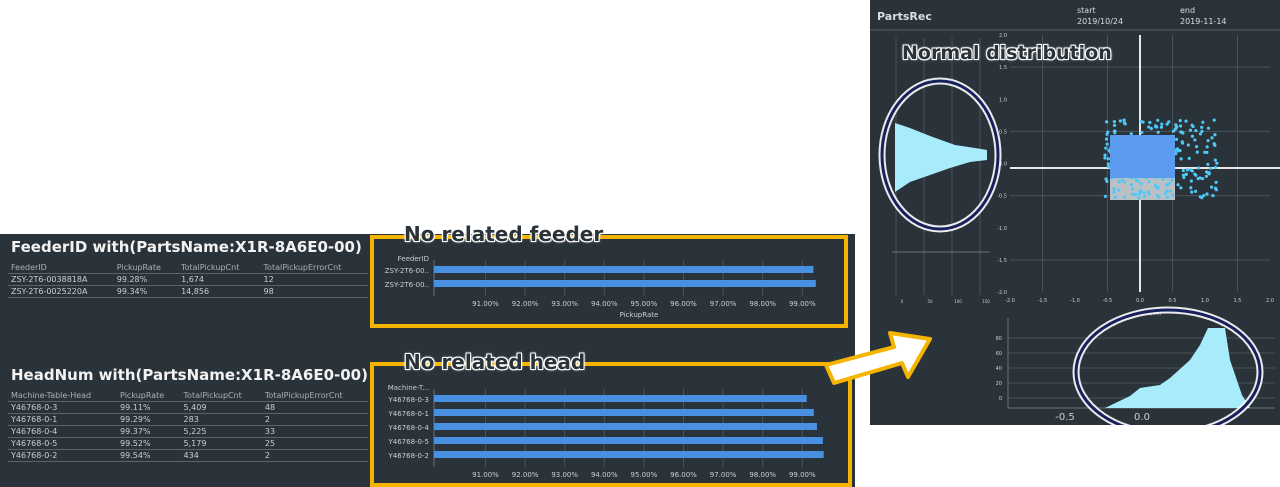  Describe the element at coordinates (1010, 301) in the screenshot. I see `x-tick-label: -2.0` at that location.